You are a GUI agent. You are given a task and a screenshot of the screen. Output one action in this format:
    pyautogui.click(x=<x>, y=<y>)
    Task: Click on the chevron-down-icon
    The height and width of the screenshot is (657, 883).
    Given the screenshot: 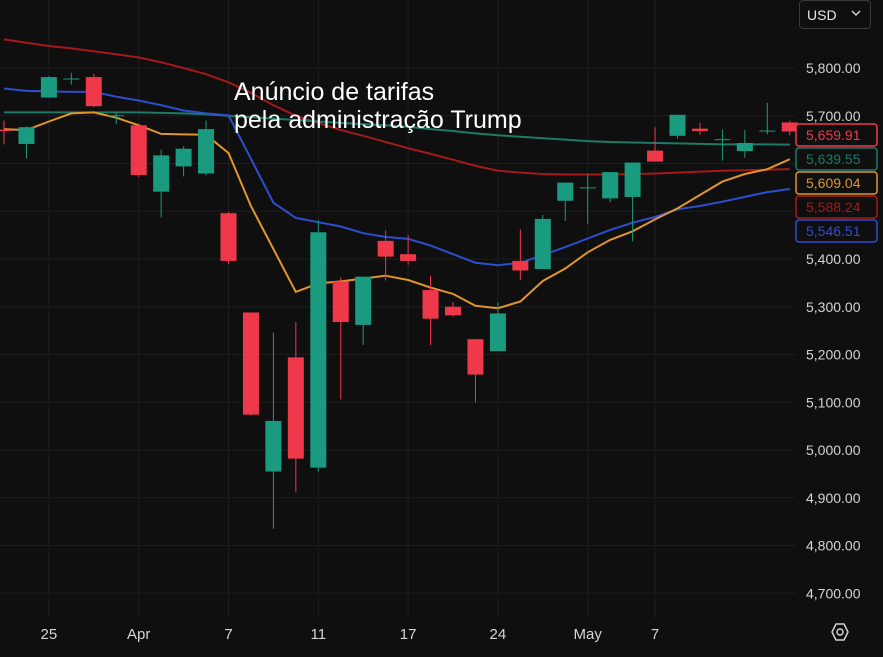 What is the action you would take?
    pyautogui.click(x=856, y=14)
    